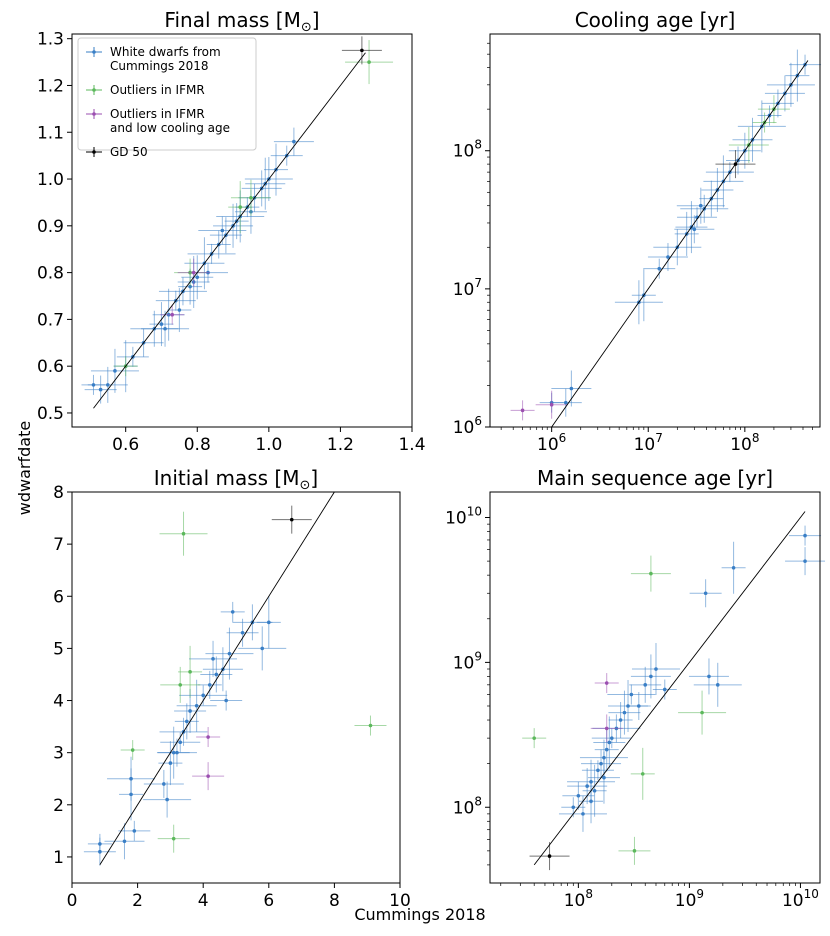  I want to click on y-tick-label: 4, so click(58, 702).